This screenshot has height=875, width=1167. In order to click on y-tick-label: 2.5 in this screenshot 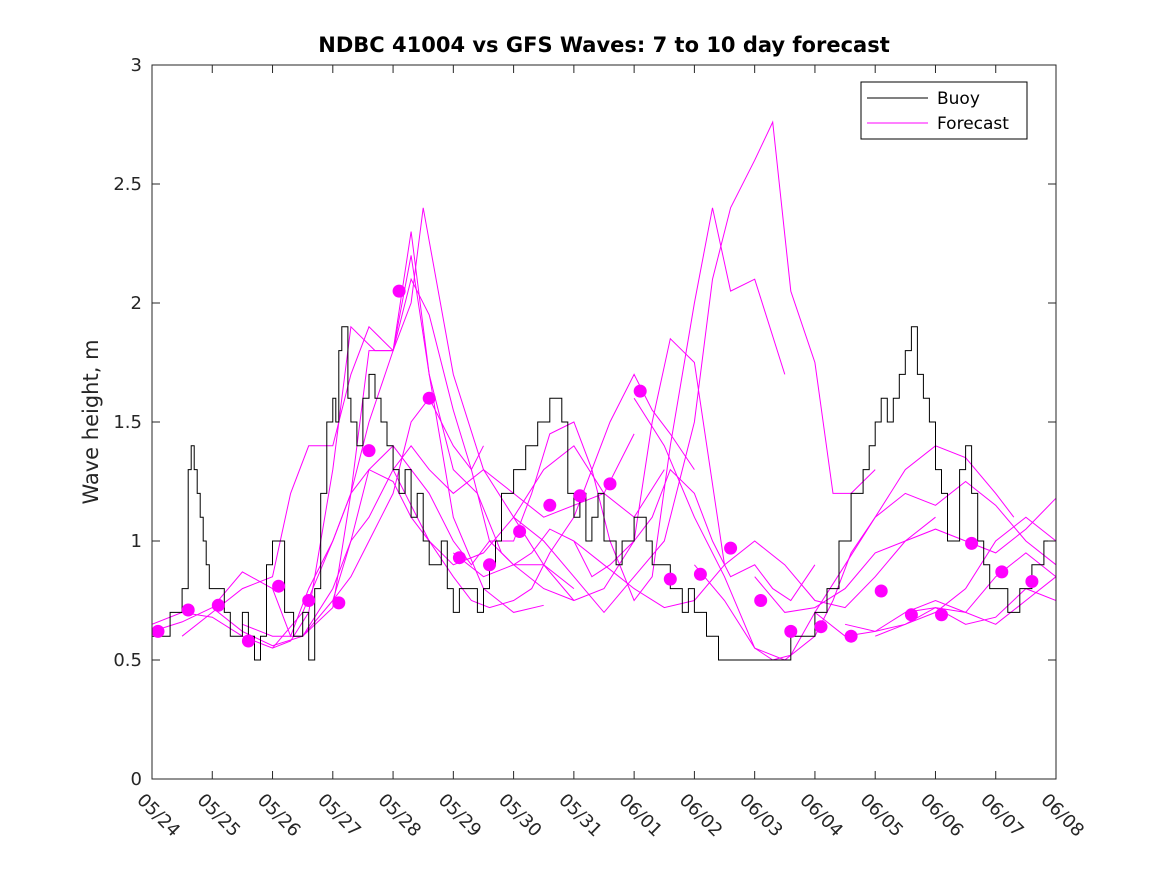, I will do `click(127, 184)`.